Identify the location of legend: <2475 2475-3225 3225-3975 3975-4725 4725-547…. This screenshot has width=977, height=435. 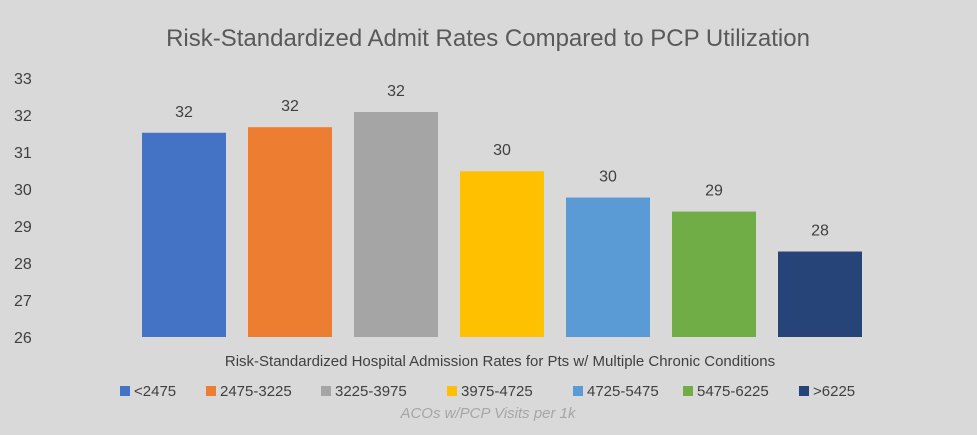
(487, 391).